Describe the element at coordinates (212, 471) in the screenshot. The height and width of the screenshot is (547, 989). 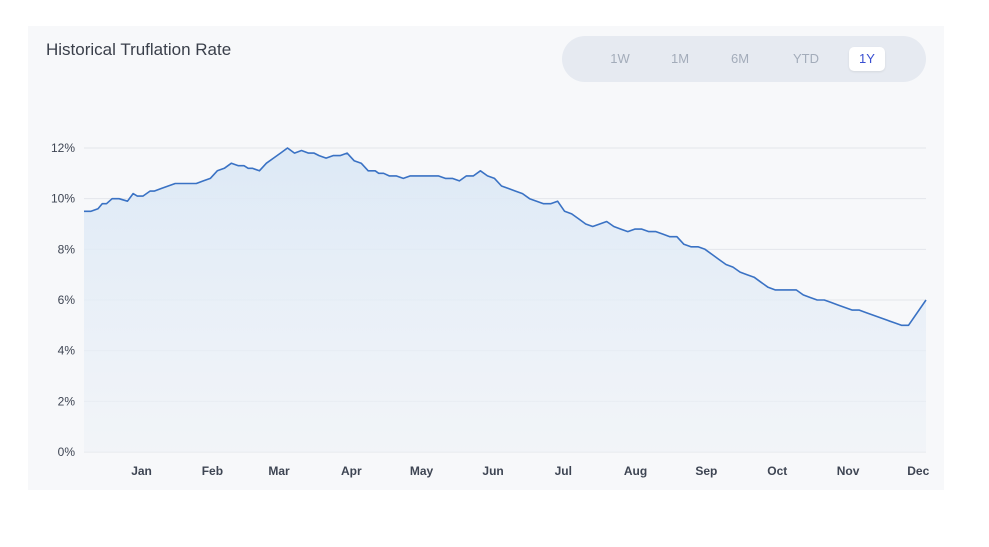
I see `x-tick-label: Feb` at that location.